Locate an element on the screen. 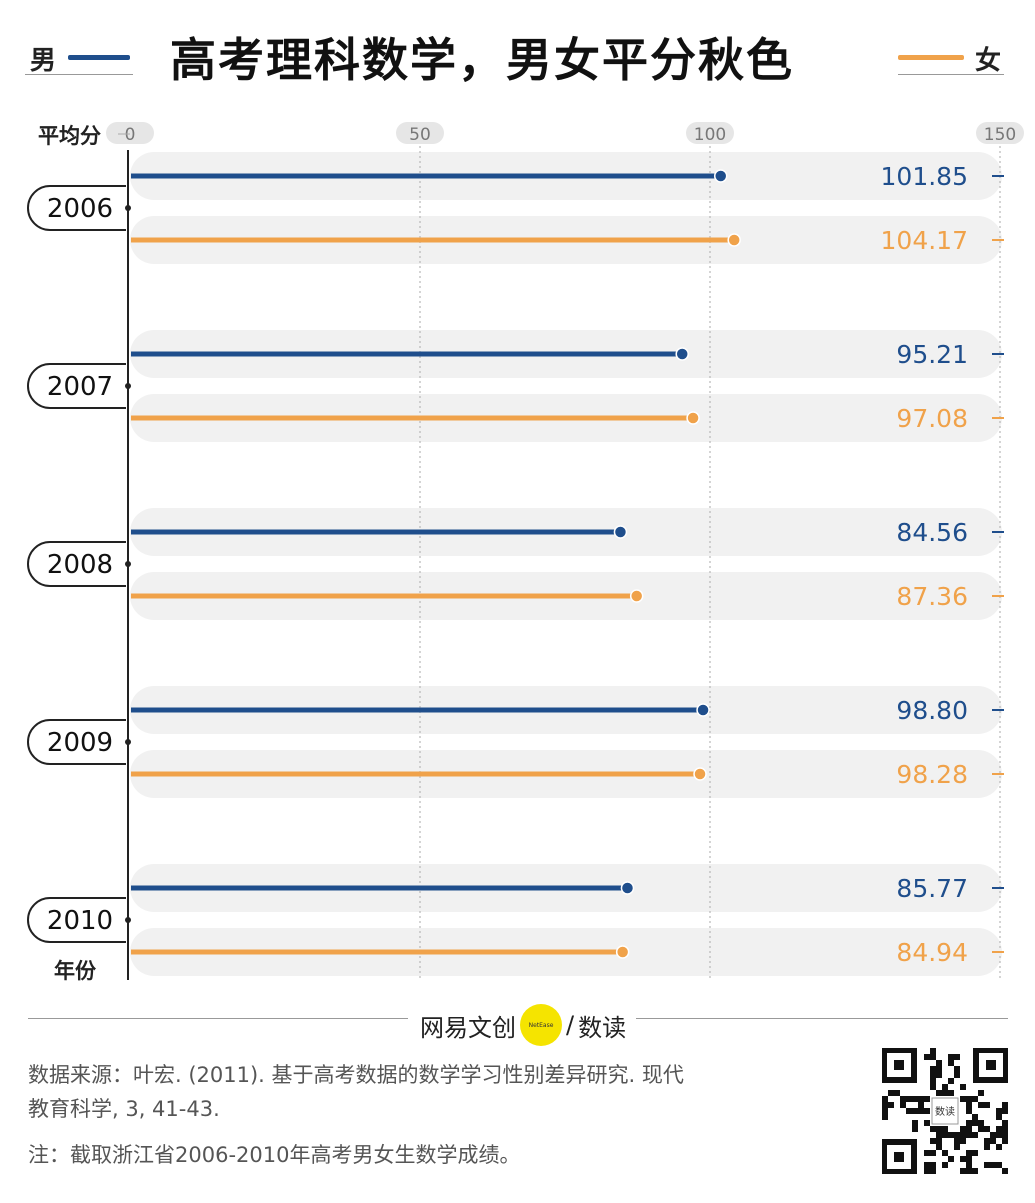  chart-header: 男 高考理科数学，男女平分秋色 女 is located at coordinates (517, 57).